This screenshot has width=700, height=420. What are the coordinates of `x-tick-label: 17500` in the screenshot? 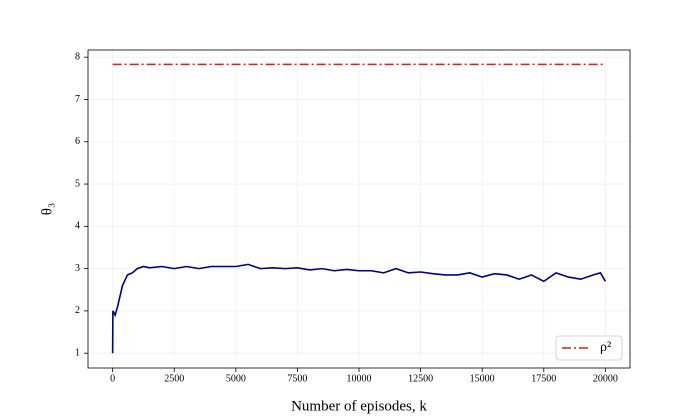 It's located at (543, 378).